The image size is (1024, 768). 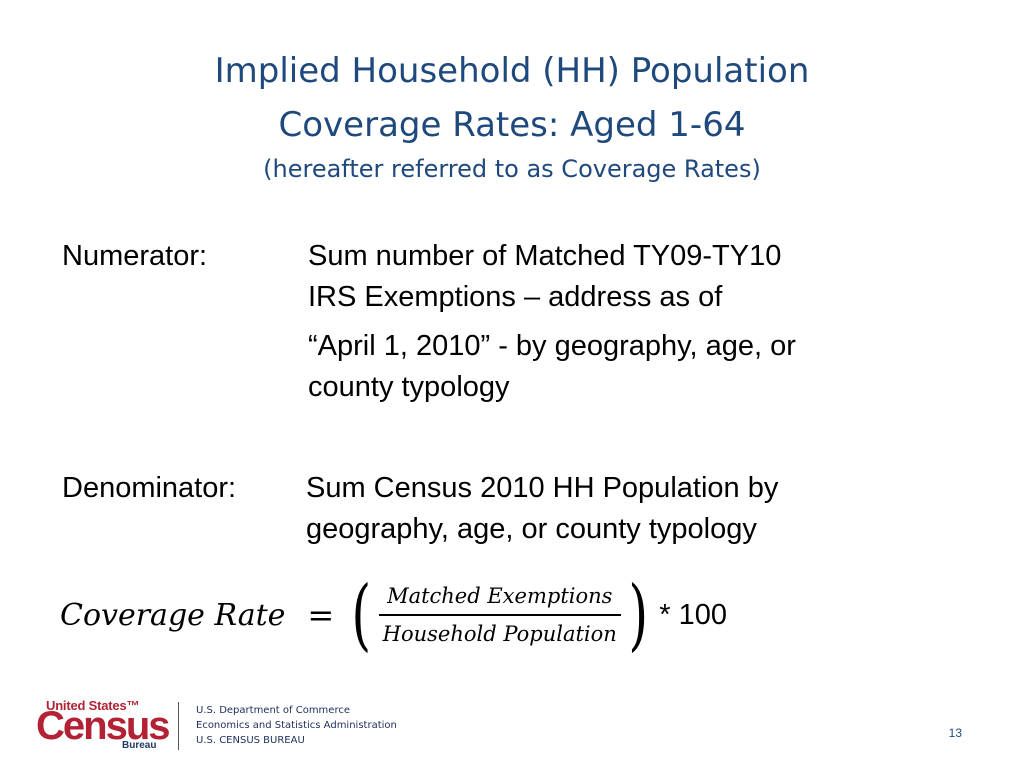 I want to click on denominator-line-1: Sum Census 2010 HH Population by, so click(x=542, y=488).